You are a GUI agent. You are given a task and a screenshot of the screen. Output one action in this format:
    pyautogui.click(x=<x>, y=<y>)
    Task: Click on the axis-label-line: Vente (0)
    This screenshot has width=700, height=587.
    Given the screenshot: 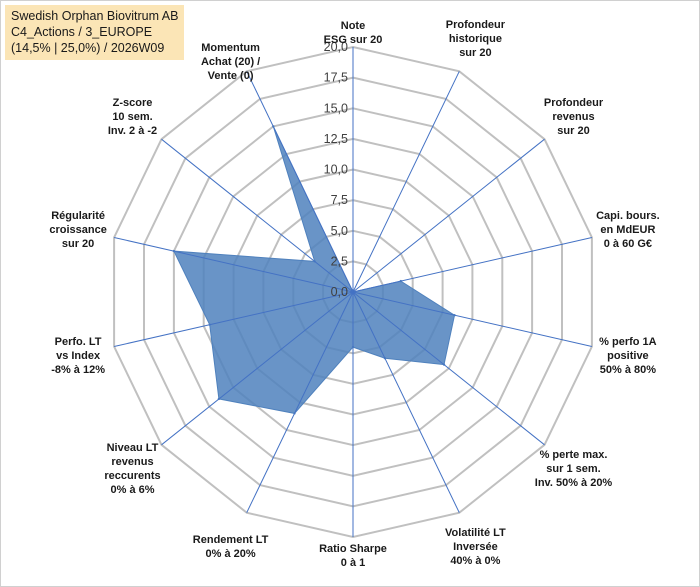 What is the action you would take?
    pyautogui.click(x=231, y=76)
    